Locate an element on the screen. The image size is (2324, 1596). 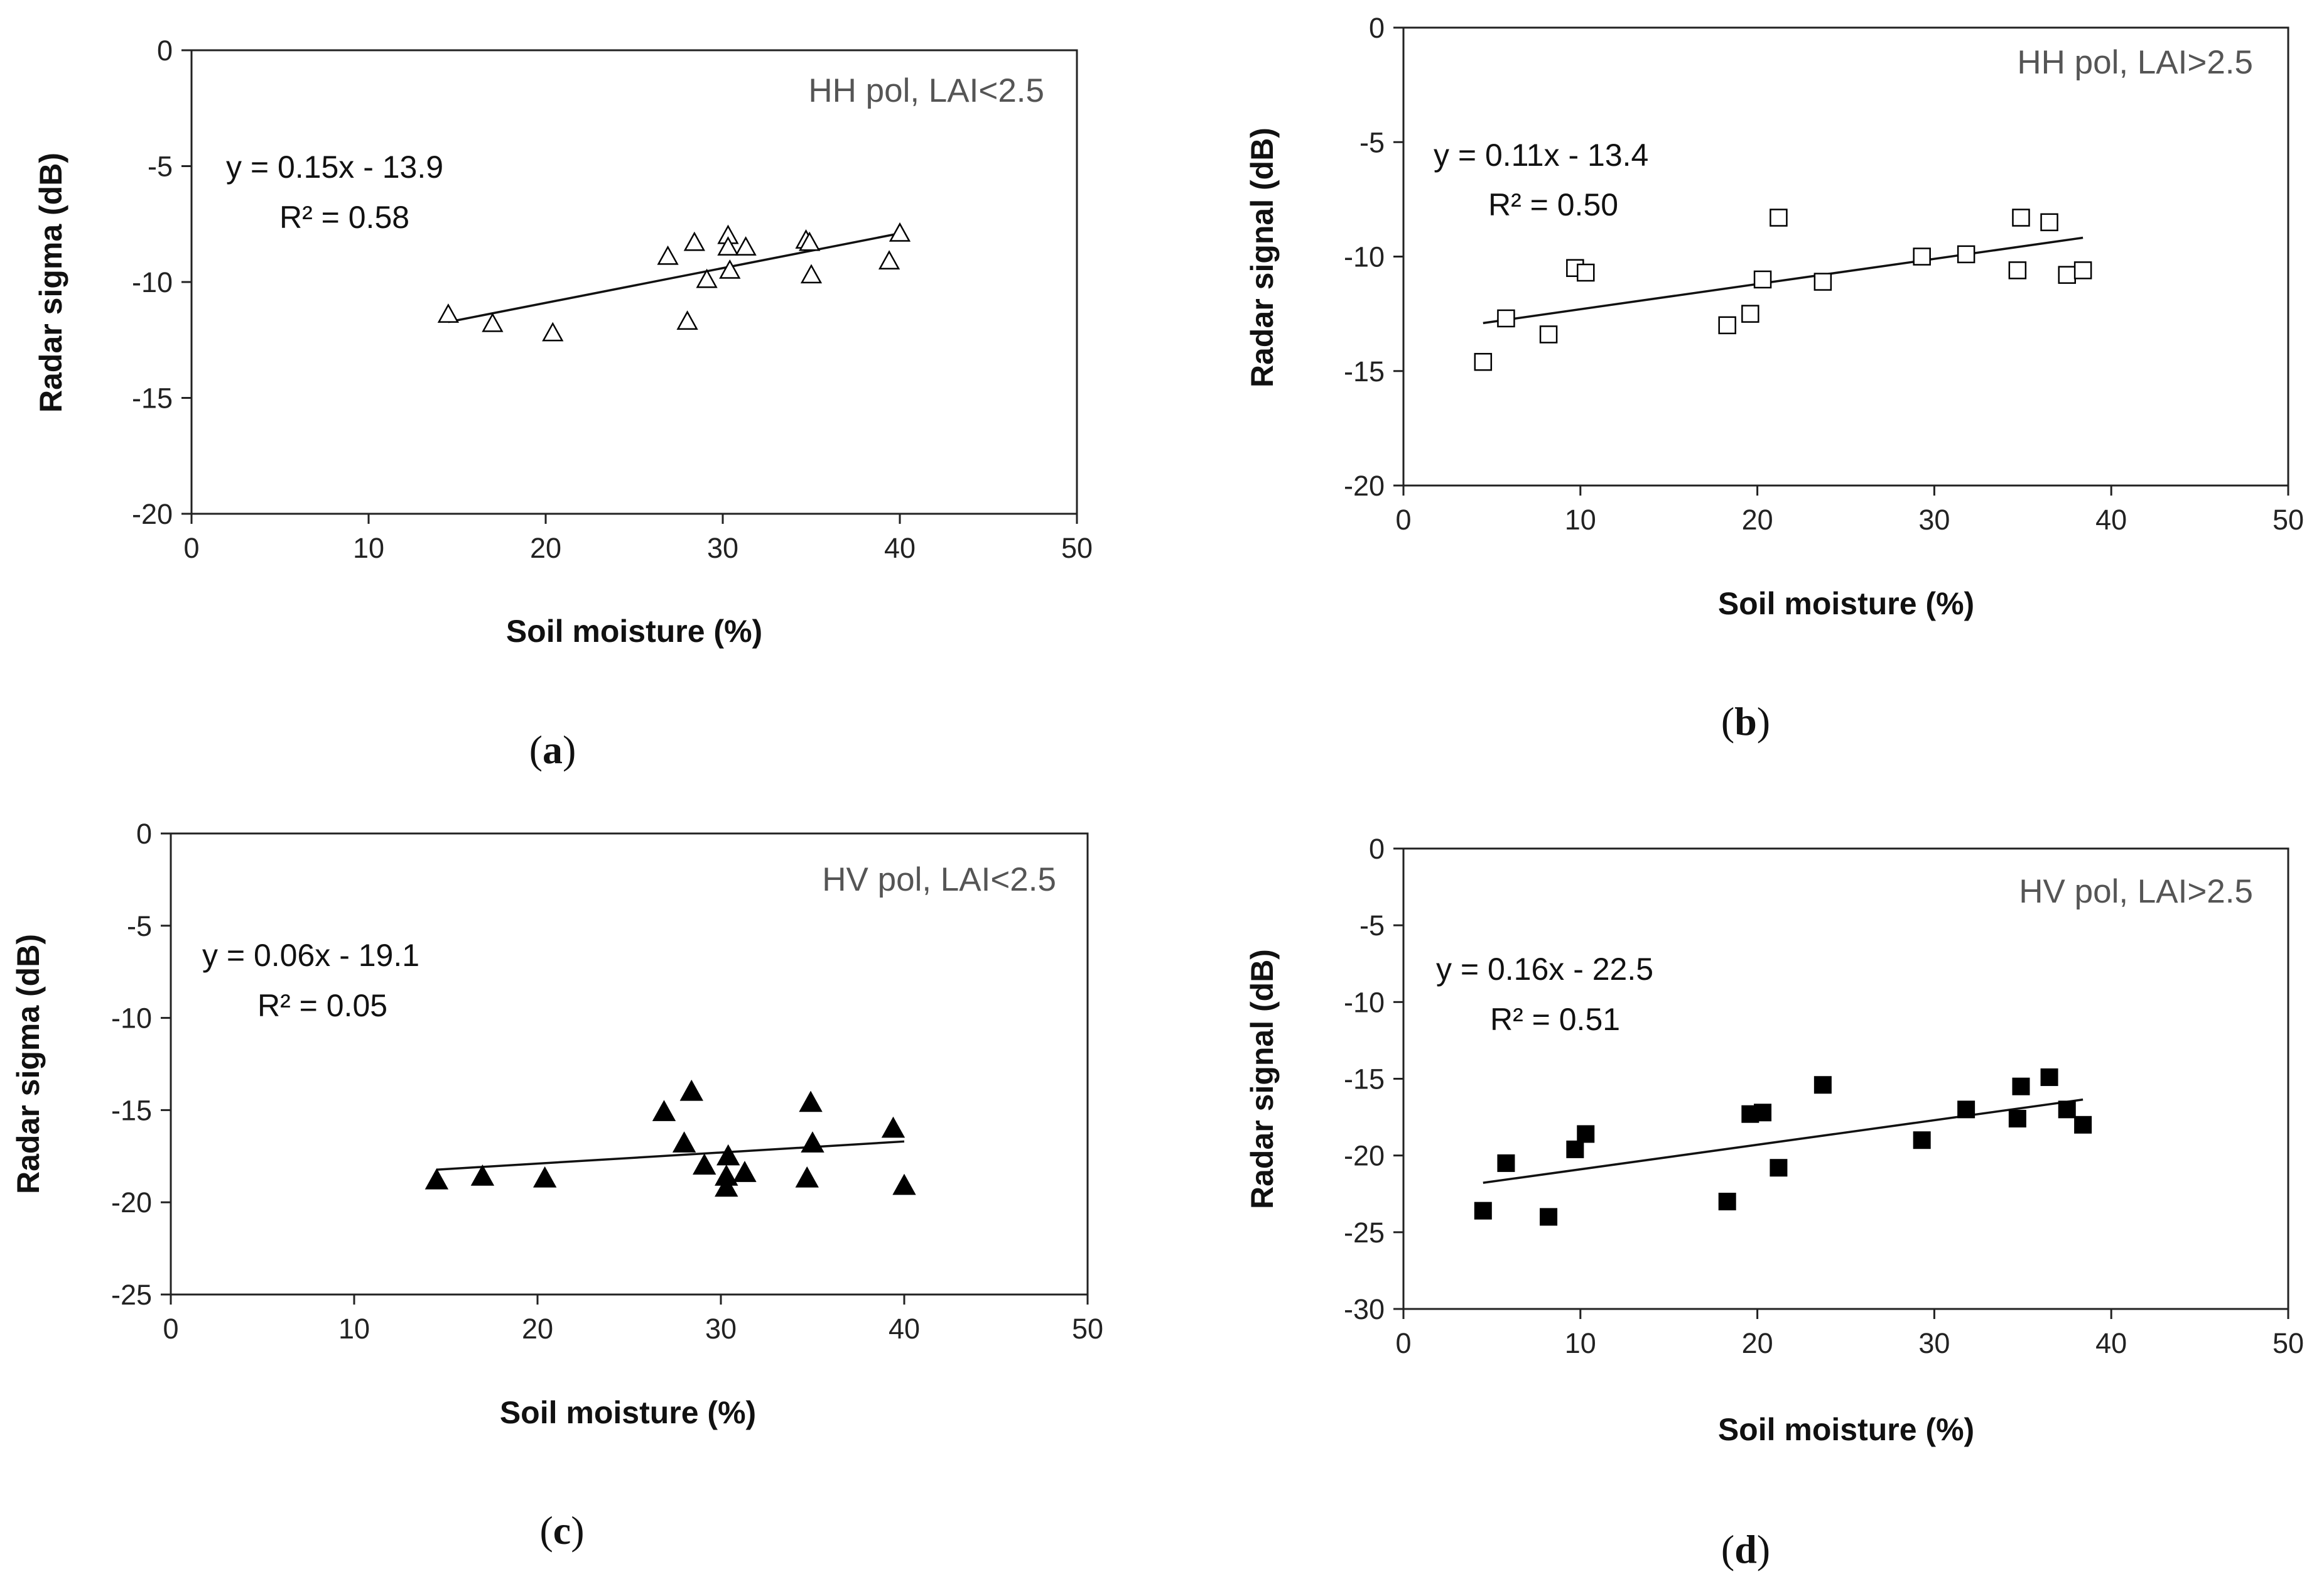
panel-label: (a) is located at coordinates (552, 749).